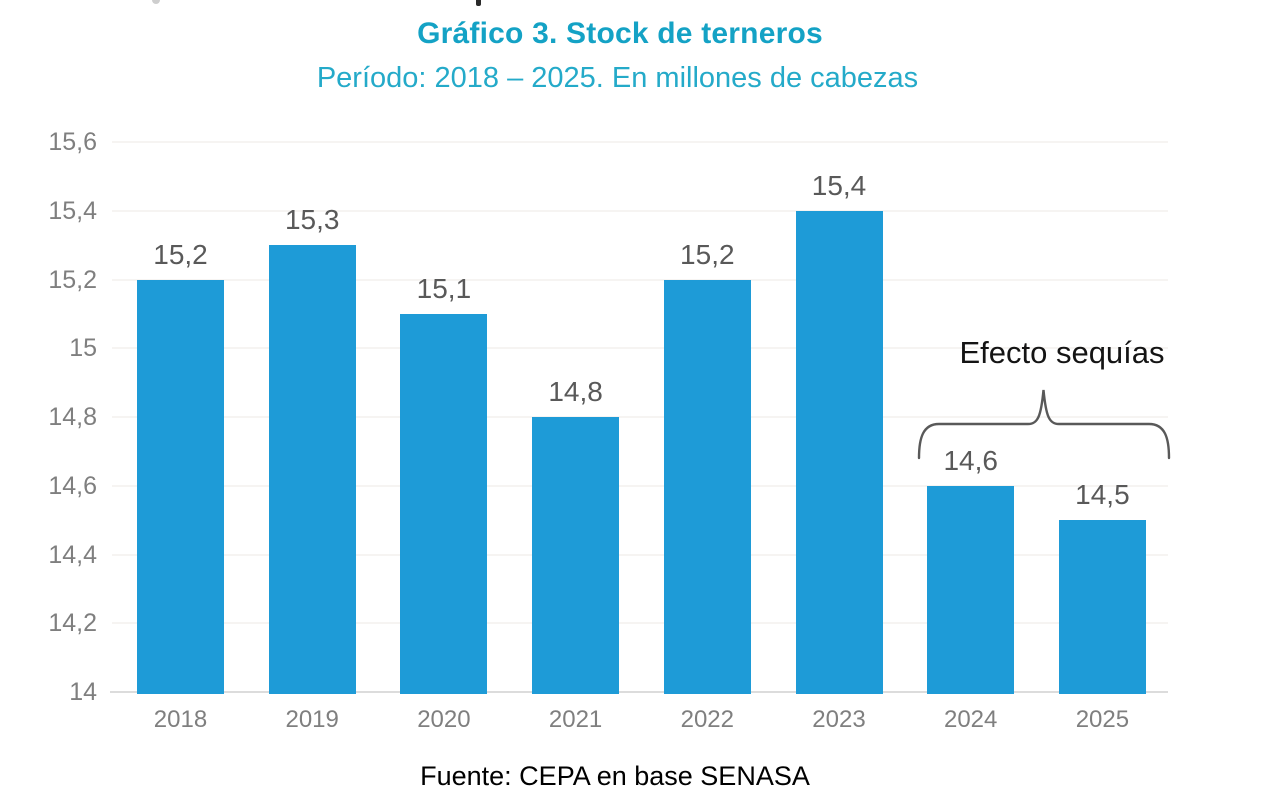 This screenshot has height=800, width=1280. I want to click on x-tick-label-2021: 2021, so click(575, 719).